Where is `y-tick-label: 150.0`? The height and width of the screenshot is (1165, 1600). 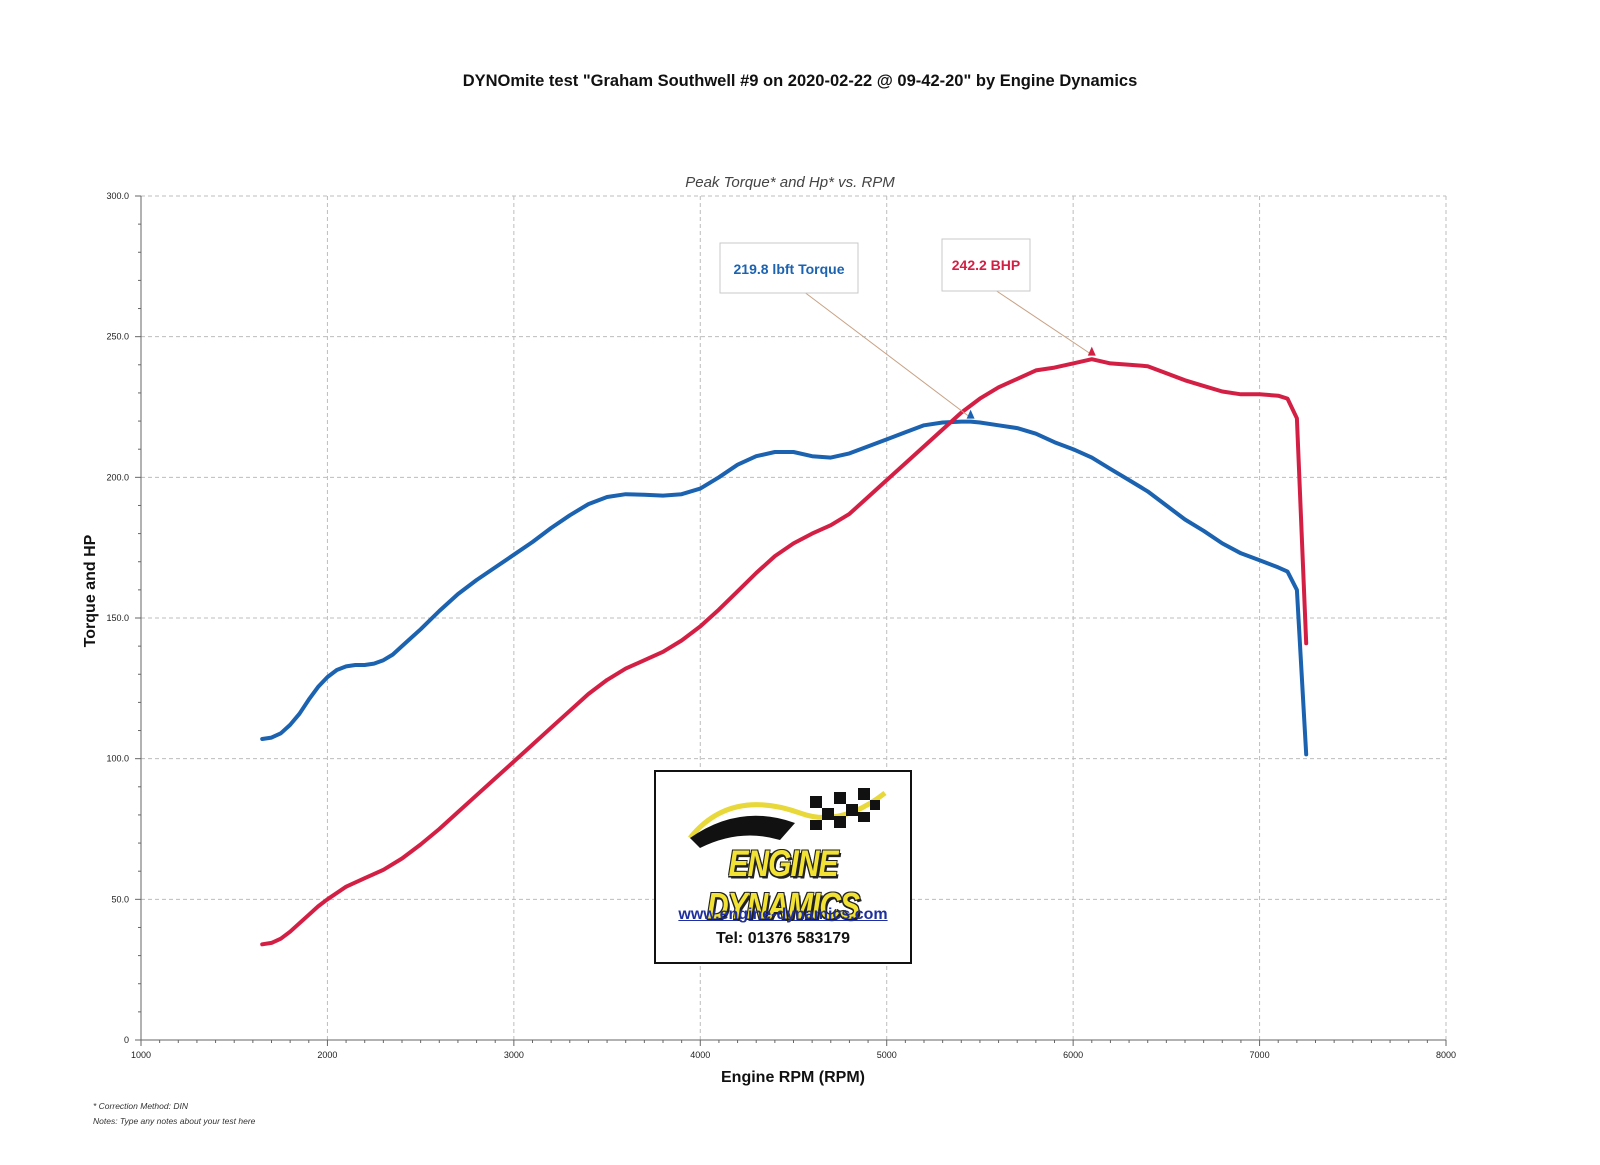
y-tick-label: 150.0 is located at coordinates (117, 618).